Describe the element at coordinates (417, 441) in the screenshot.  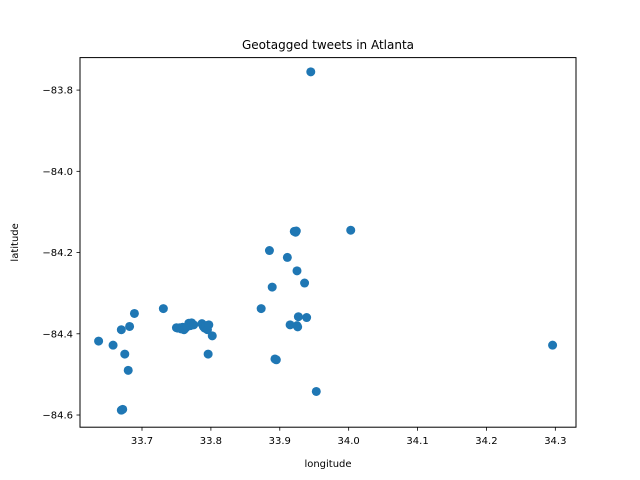
I see `x-tick-label: 34.1` at that location.